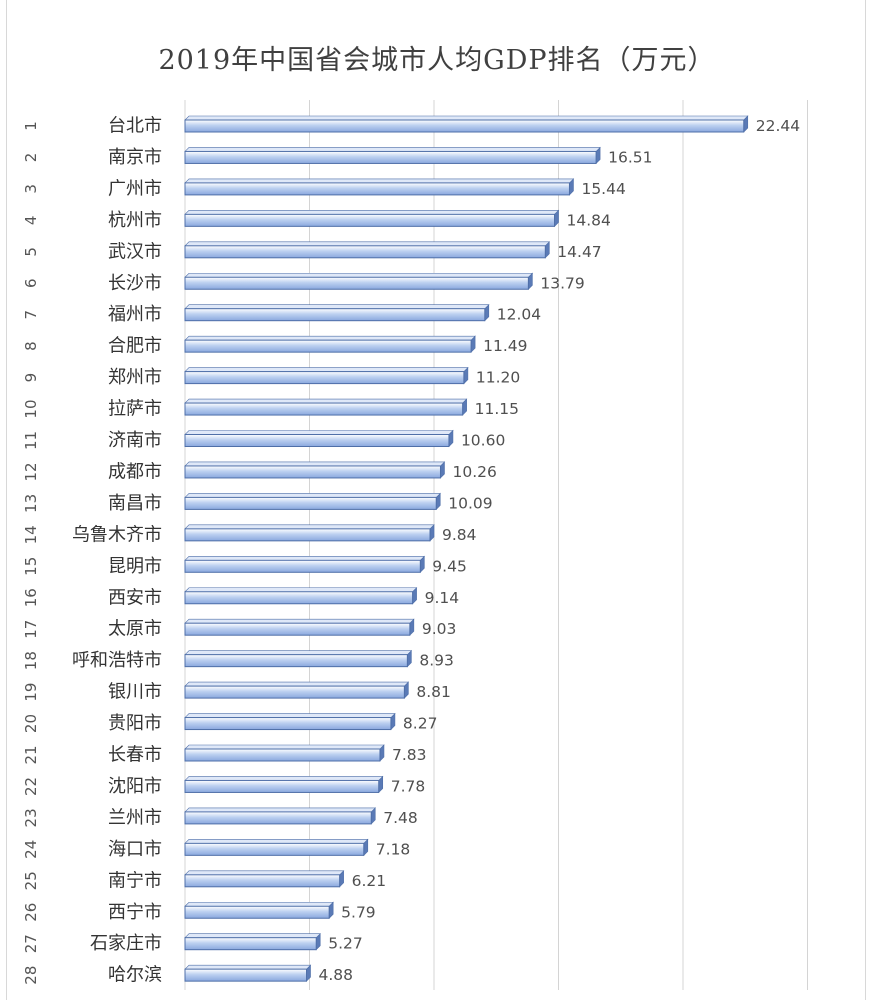 The height and width of the screenshot is (1000, 874). I want to click on category-label: 银川市, so click(135, 692).